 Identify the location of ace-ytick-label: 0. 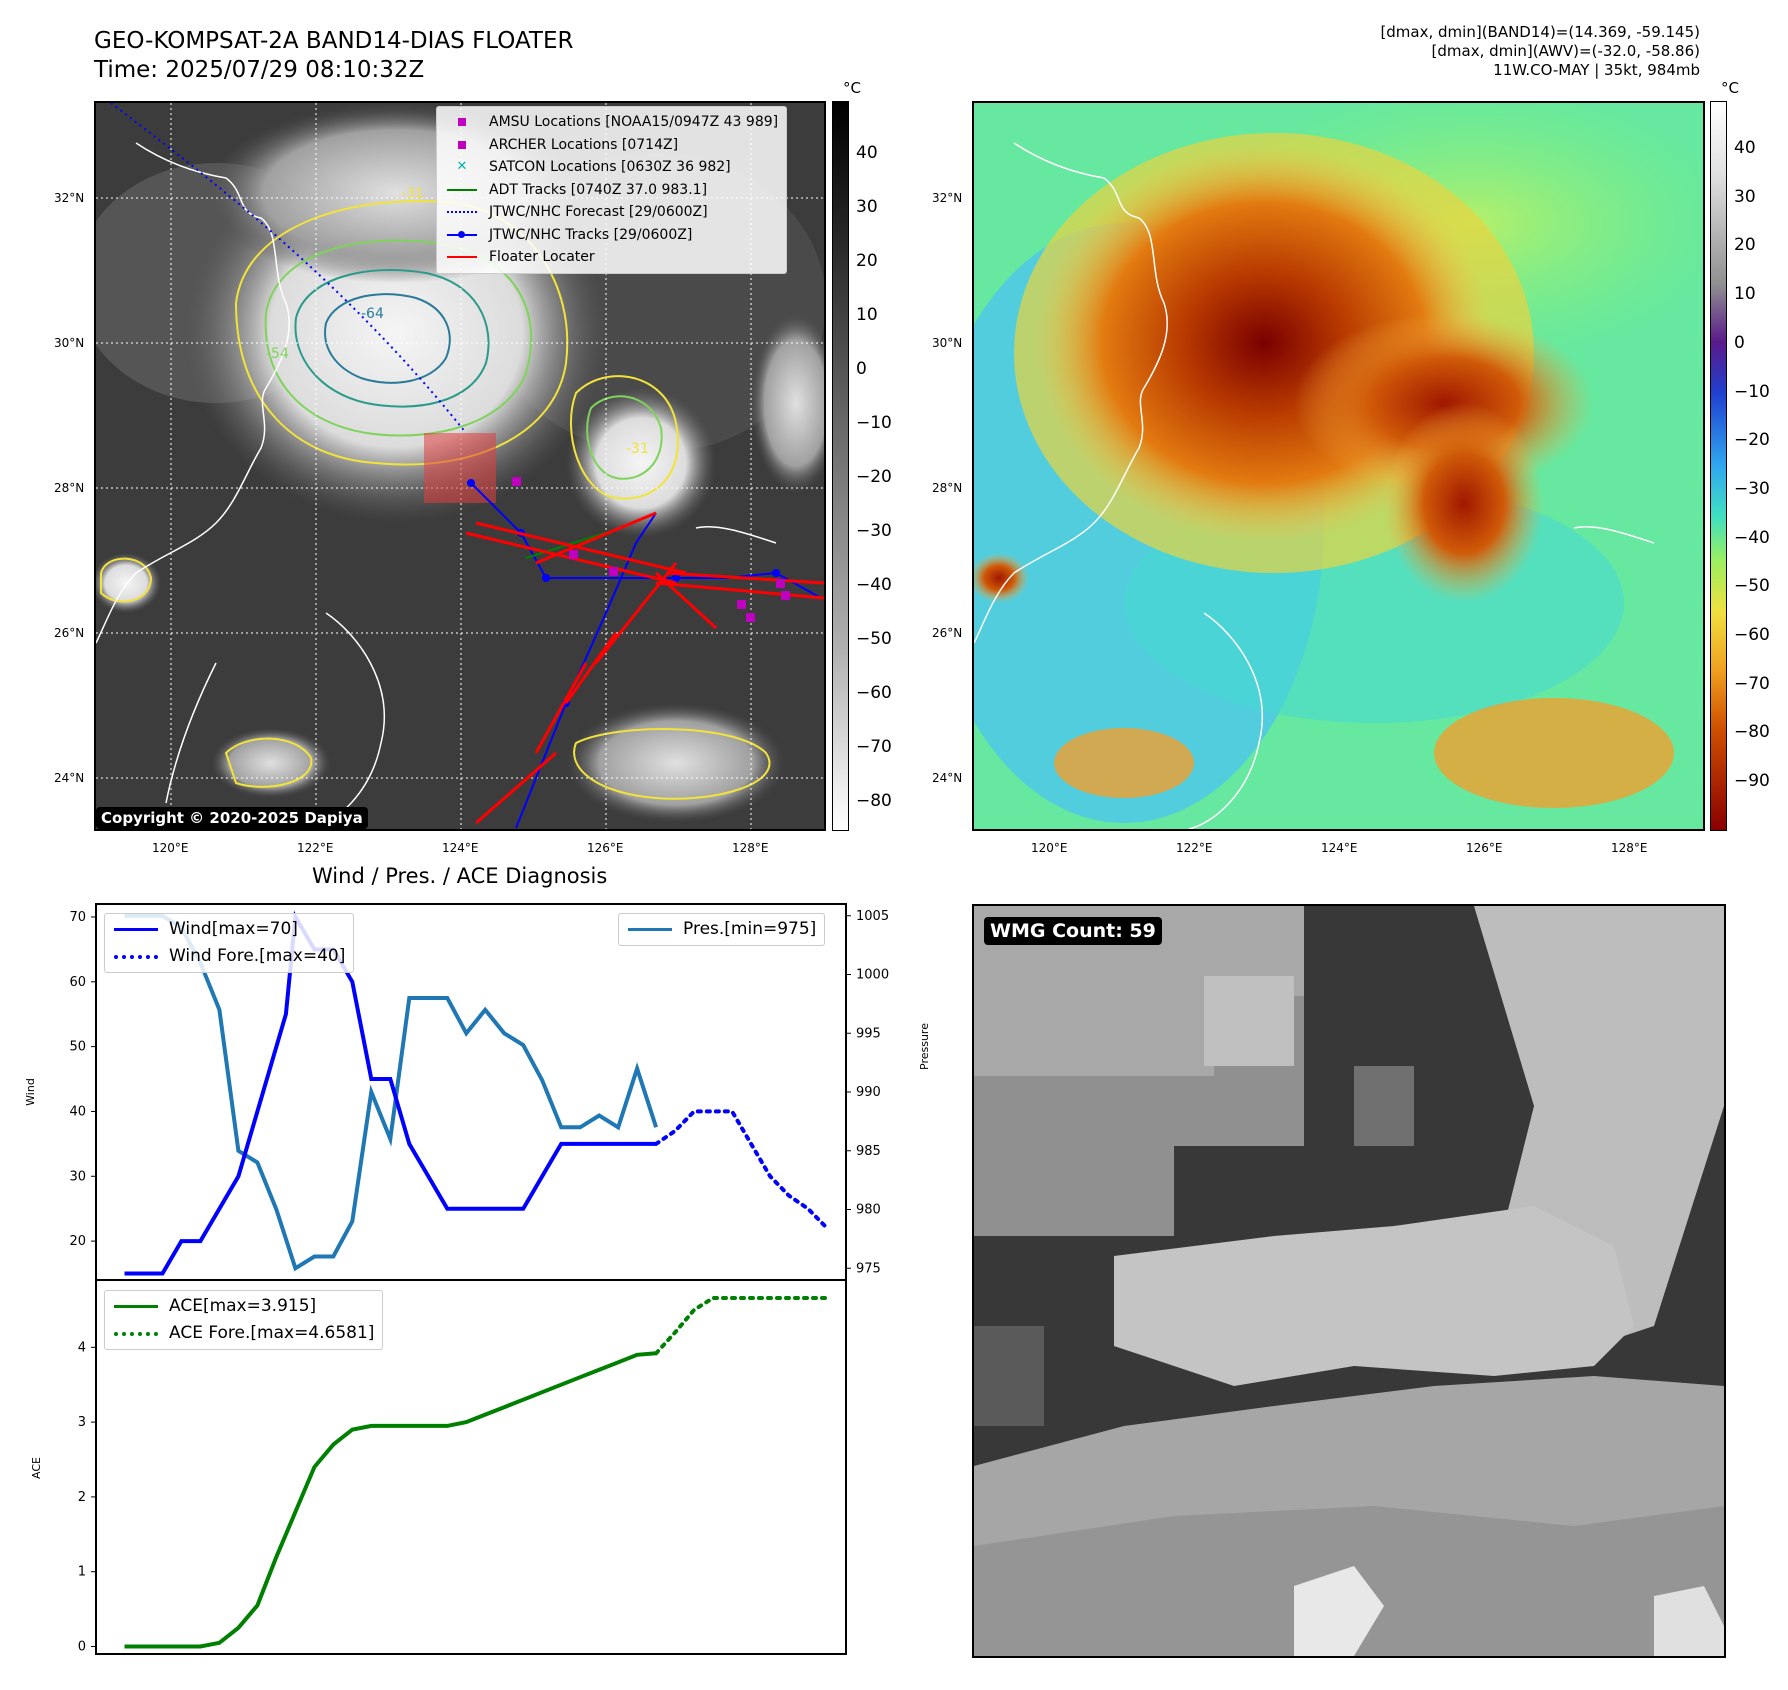
(82, 1647).